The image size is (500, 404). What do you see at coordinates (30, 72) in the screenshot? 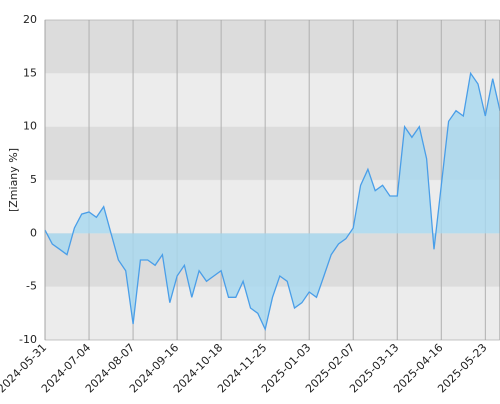
I see `y-tick-label: 15` at bounding box center [30, 72].